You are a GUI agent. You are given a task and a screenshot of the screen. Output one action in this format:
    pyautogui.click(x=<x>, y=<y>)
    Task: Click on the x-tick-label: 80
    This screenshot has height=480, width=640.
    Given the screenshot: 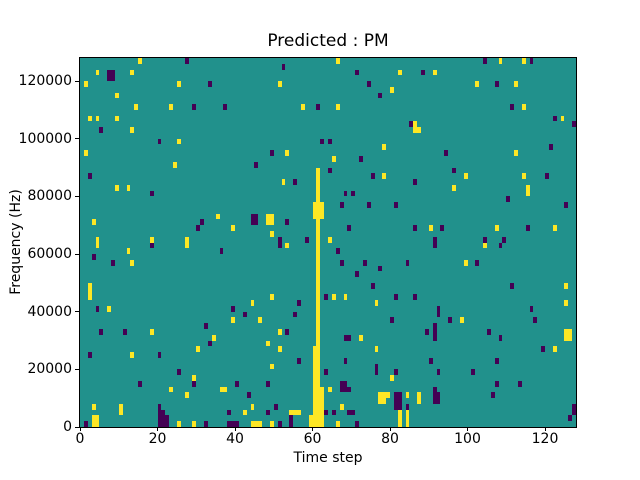 What is the action you would take?
    pyautogui.click(x=390, y=439)
    